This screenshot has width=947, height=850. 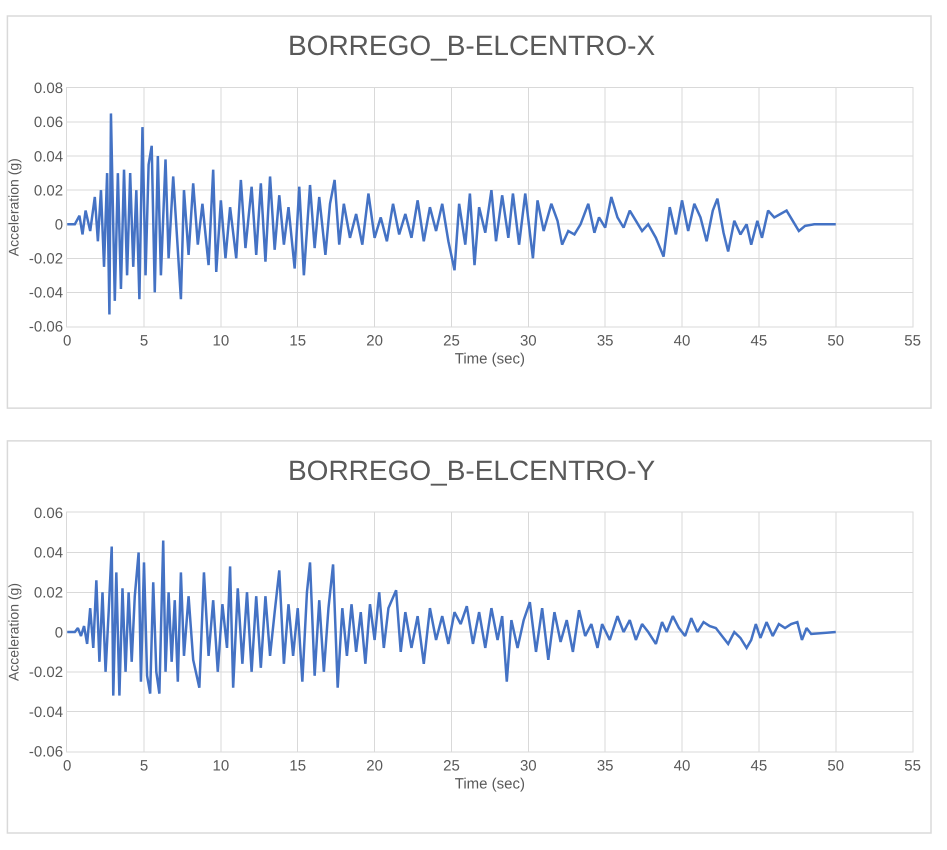 I want to click on y-tick-label: 0.08, so click(x=49, y=89).